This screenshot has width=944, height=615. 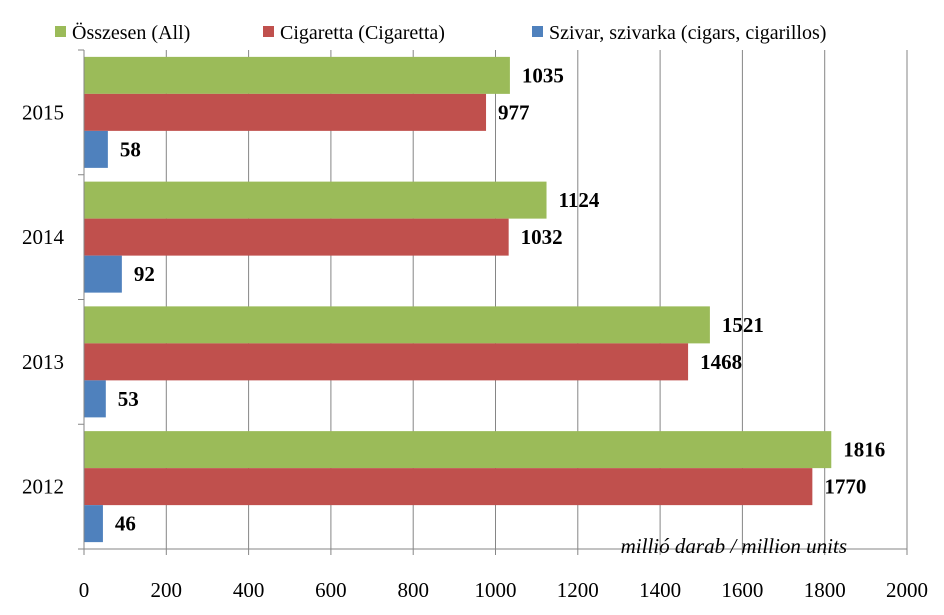 I want to click on data-label: 977, so click(x=514, y=112).